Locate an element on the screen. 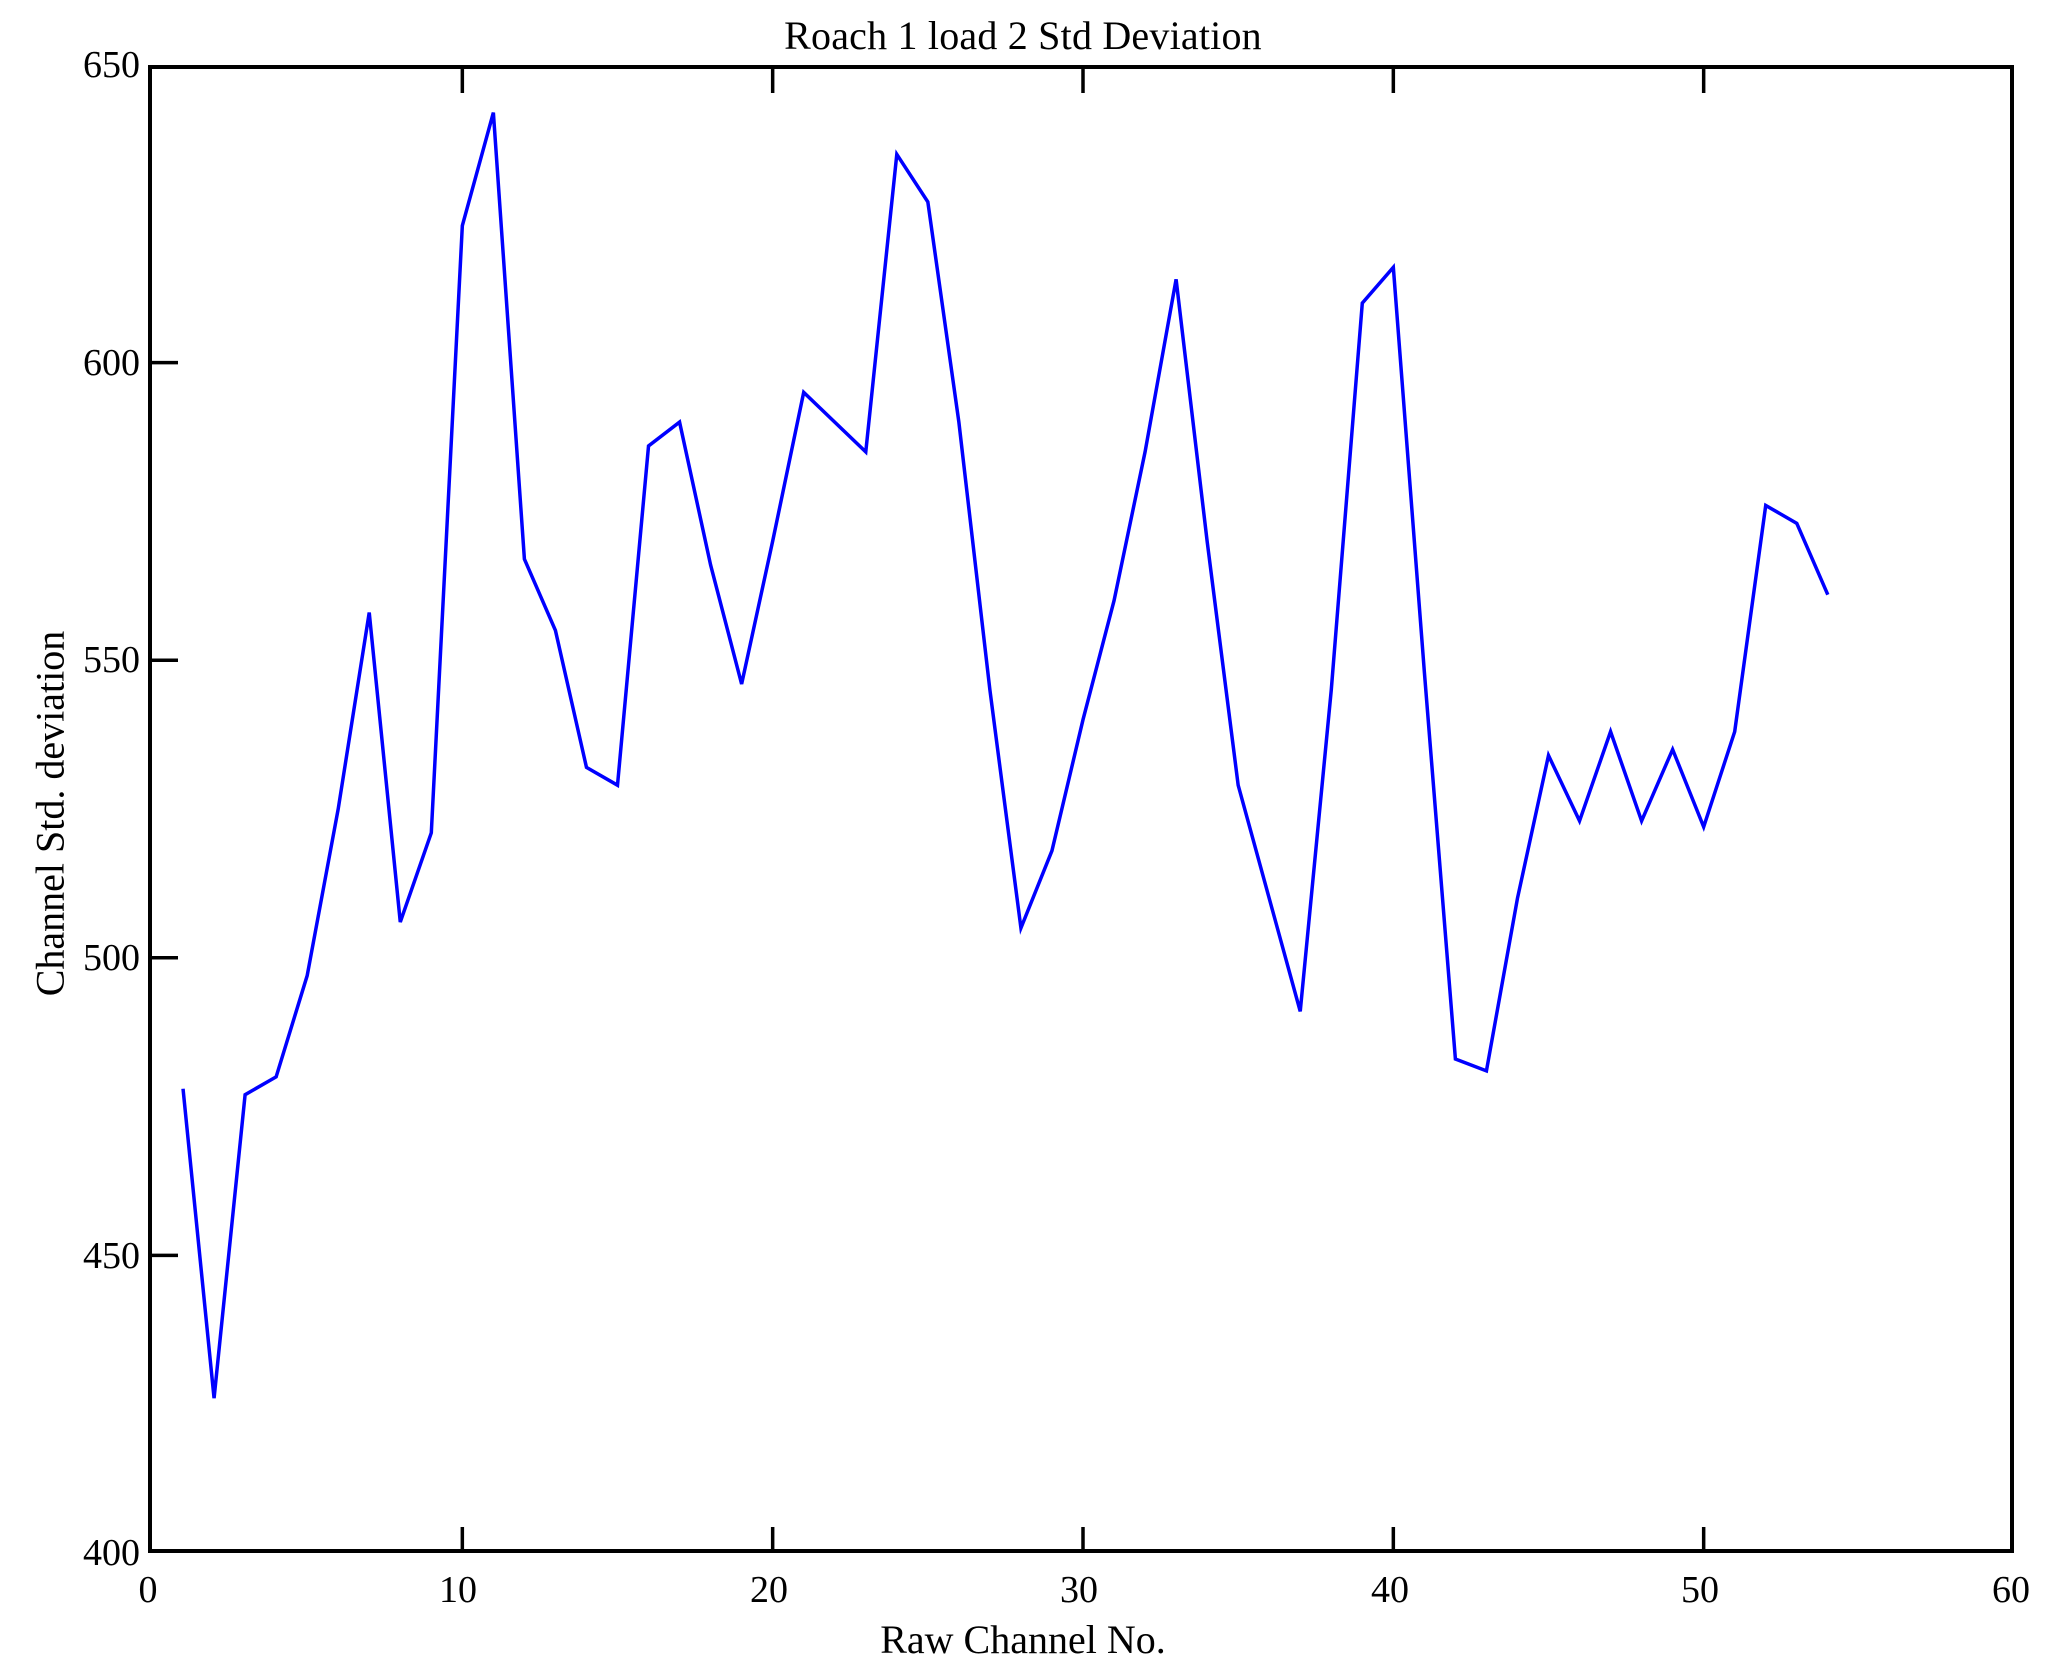 This screenshot has width=2046, height=1671. y-axis-label: Channel Std. deviation is located at coordinates (50, 813).